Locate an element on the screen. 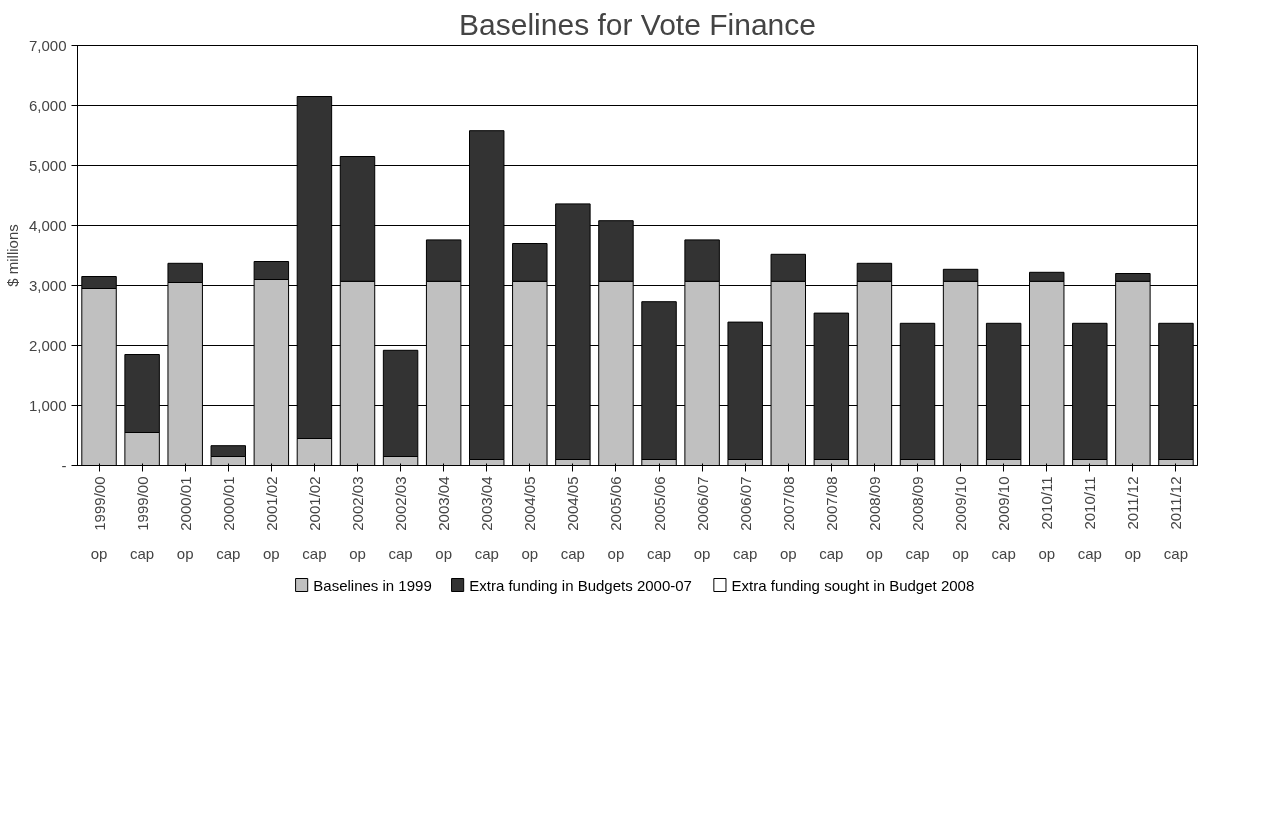  category-label: 2001/02 op is located at coordinates (271, 519).